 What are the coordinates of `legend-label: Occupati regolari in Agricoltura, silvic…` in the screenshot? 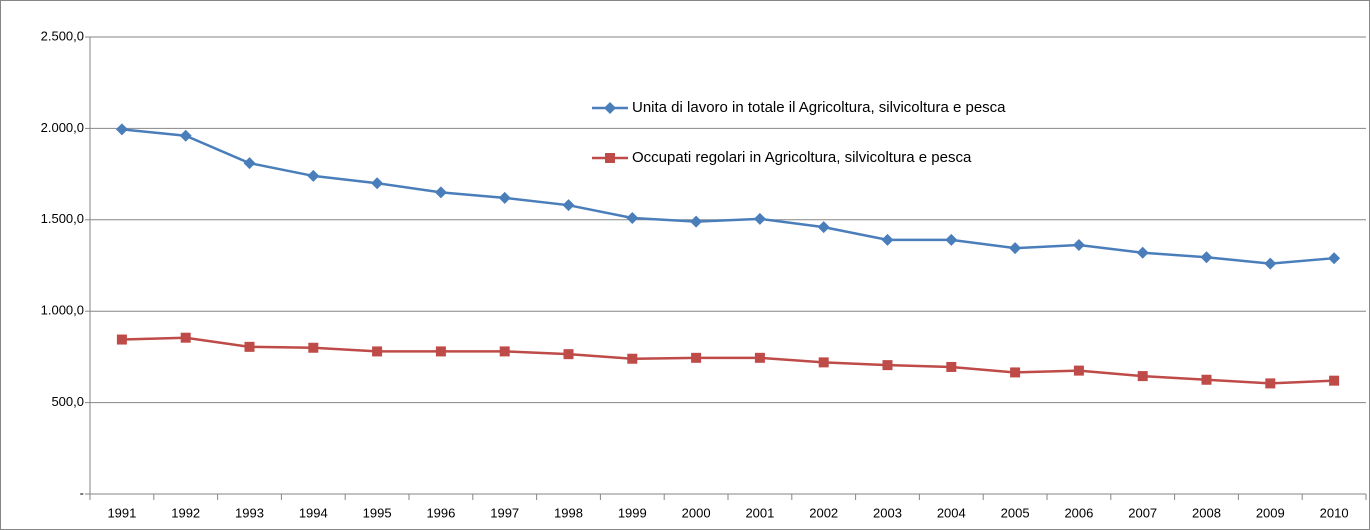 It's located at (802, 157).